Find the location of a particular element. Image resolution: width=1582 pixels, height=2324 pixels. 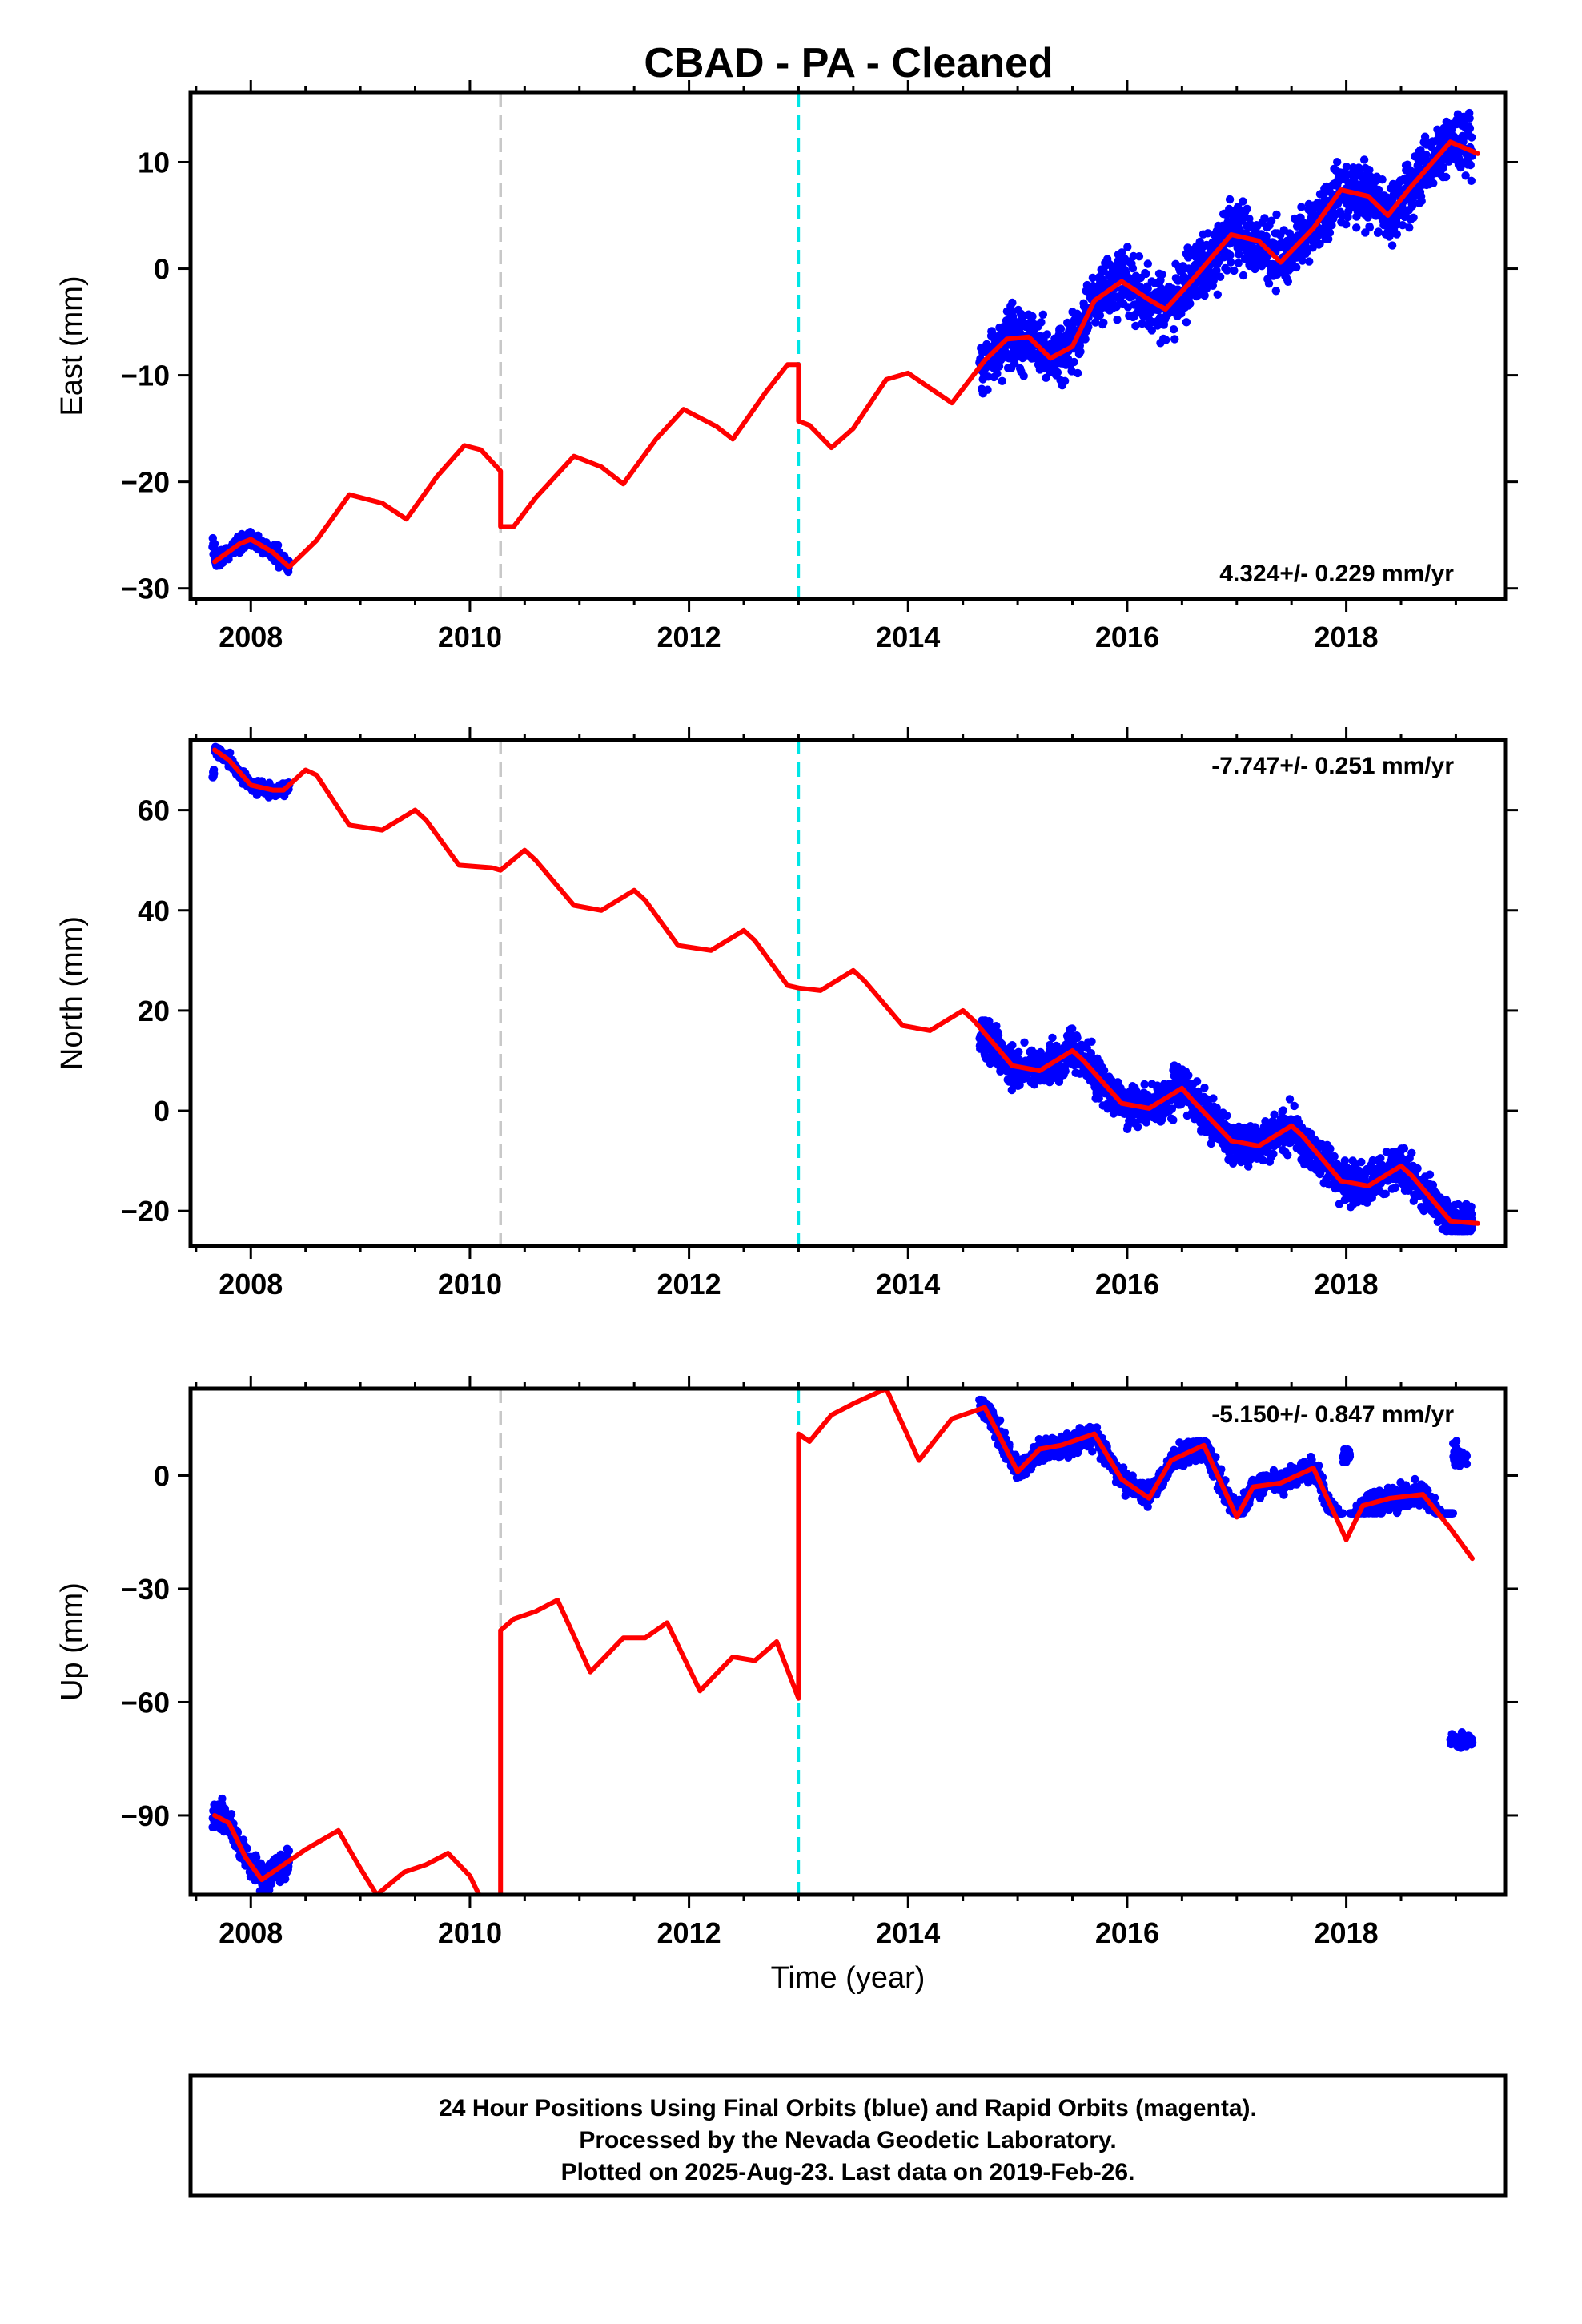

y-tick-label: −20 is located at coordinates (145, 483).